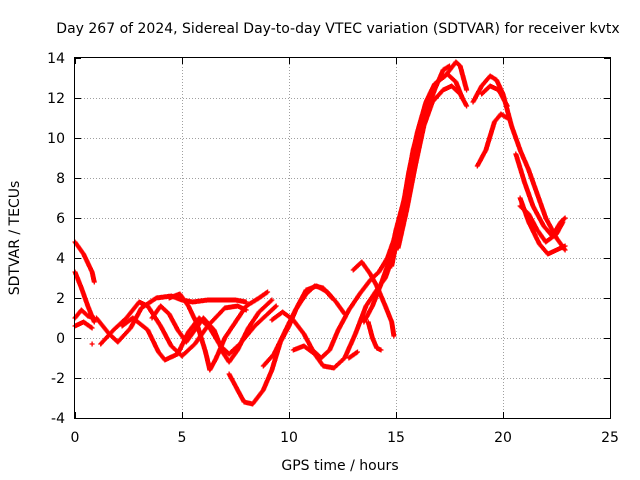 The height and width of the screenshot is (480, 640). I want to click on x-tick-label: 15, so click(396, 438).